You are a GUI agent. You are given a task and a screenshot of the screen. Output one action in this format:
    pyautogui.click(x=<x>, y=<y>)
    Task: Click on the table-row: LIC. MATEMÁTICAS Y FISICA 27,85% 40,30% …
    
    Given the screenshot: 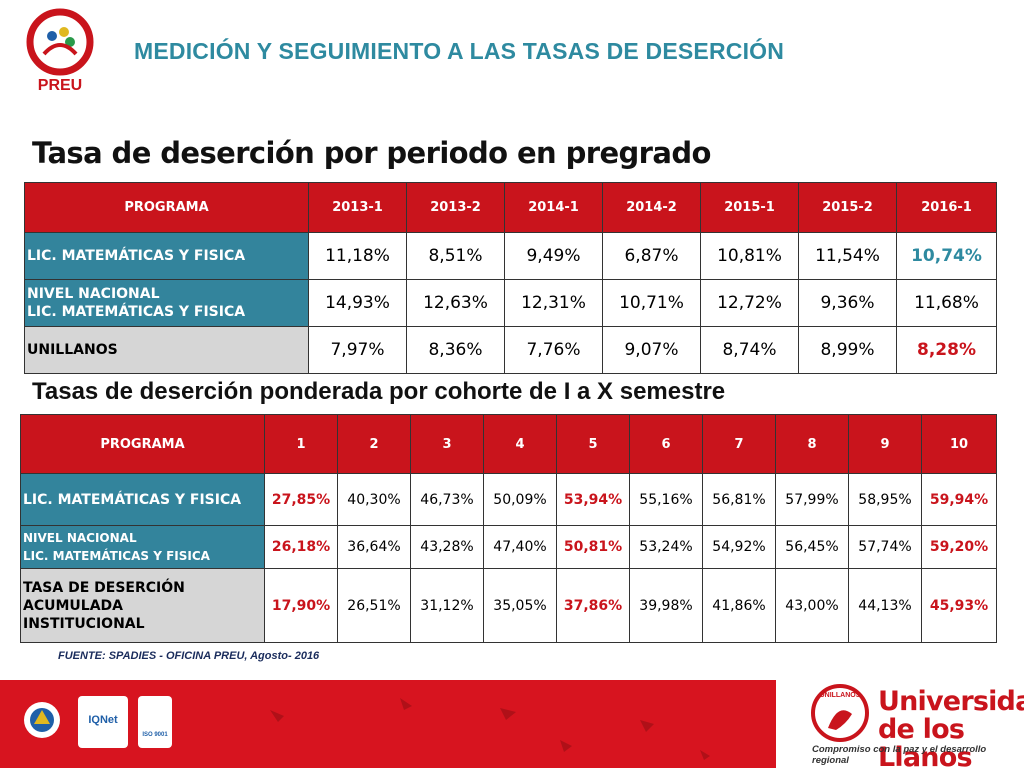 What is the action you would take?
    pyautogui.click(x=508, y=499)
    